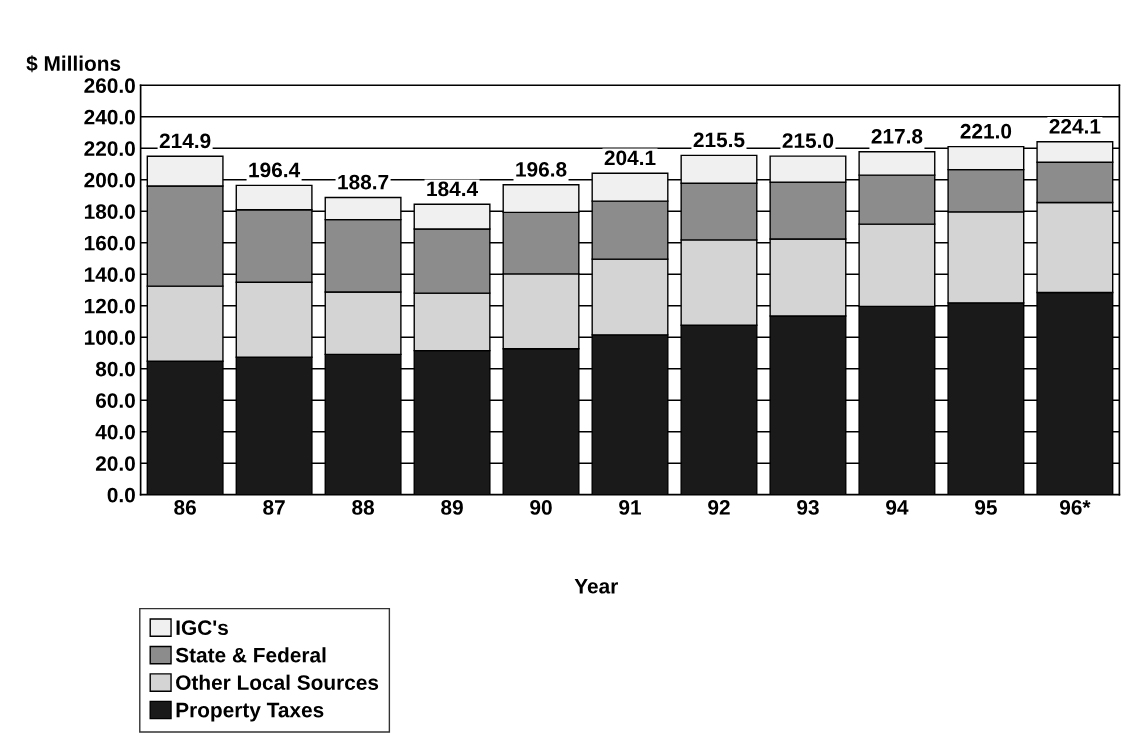 This screenshot has width=1125, height=735. Describe the element at coordinates (986, 507) in the screenshot. I see `x-tick-label: 95` at that location.